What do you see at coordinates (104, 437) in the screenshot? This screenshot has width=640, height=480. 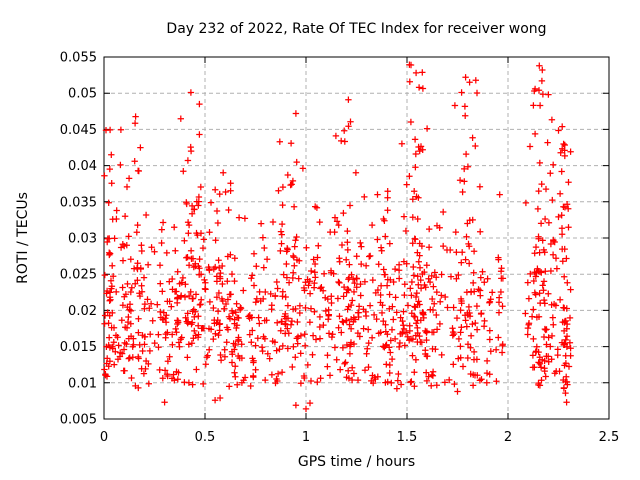 I see `x-tick-label: 0` at bounding box center [104, 437].